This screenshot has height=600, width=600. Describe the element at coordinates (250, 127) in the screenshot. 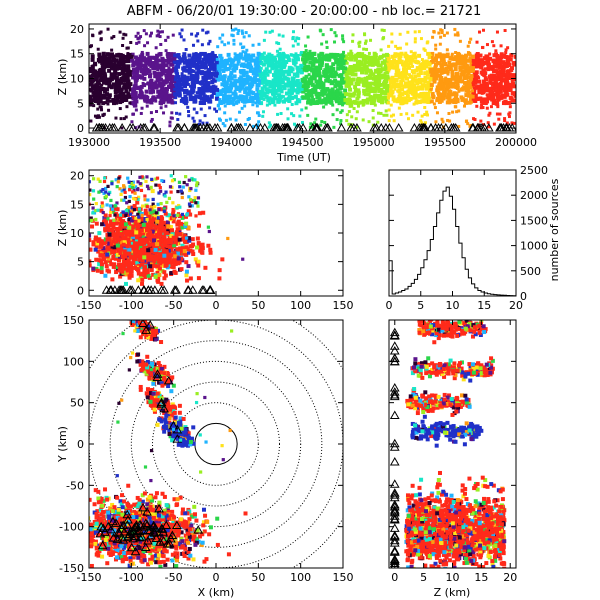

I see `station-triangle` at that location.